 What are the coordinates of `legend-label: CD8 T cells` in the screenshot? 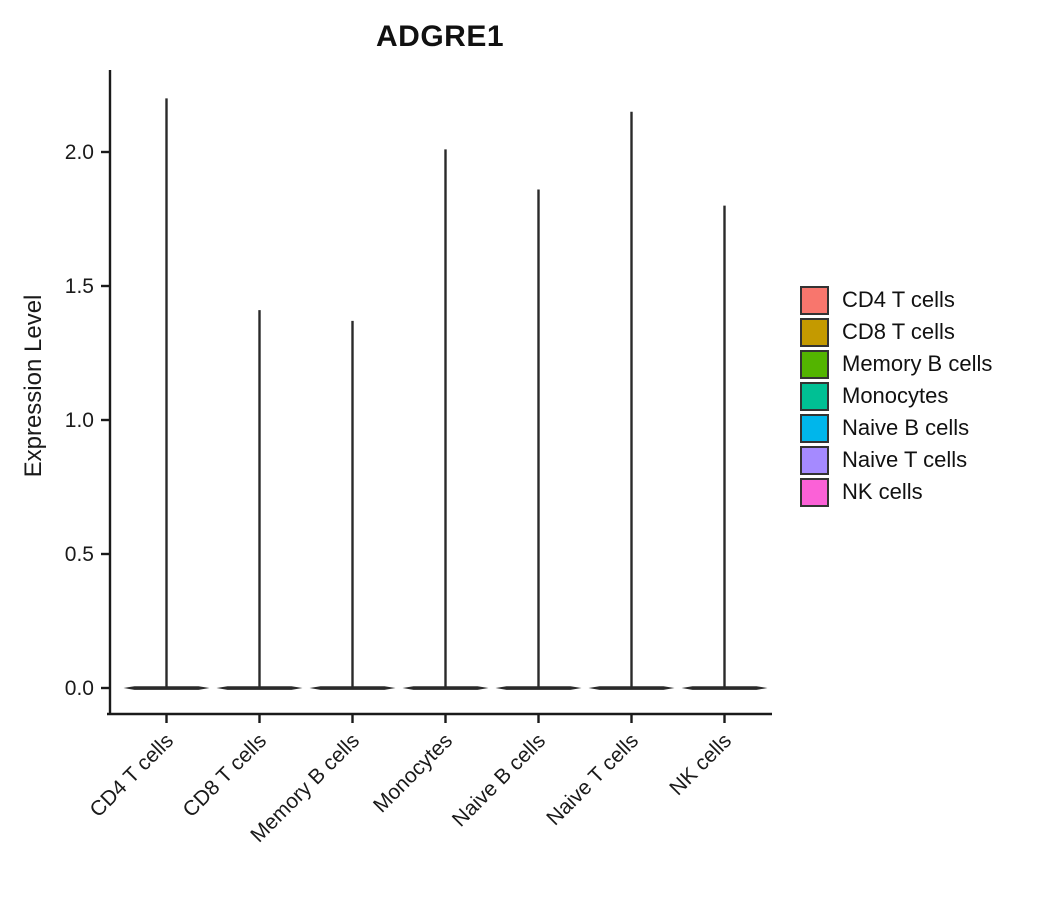 It's located at (898, 331).